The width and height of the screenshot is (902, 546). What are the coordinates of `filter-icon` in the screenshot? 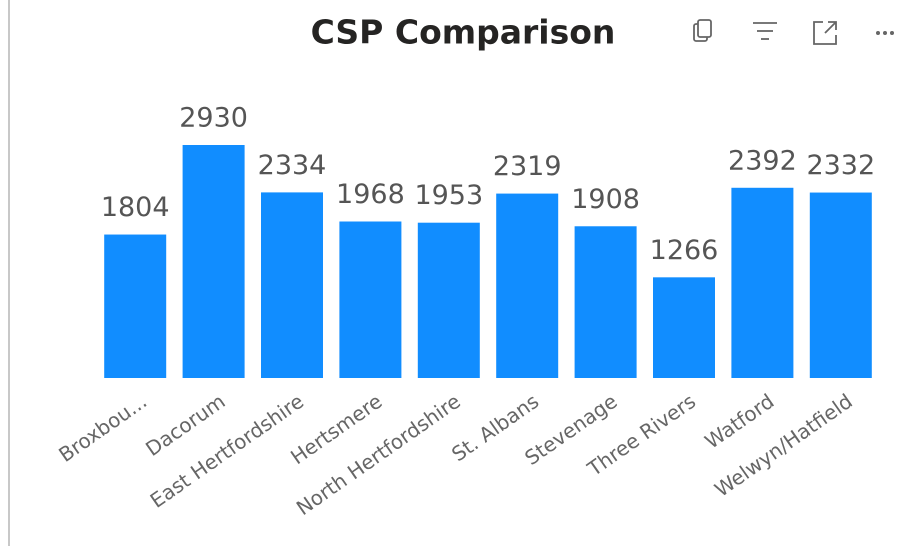 It's located at (765, 31).